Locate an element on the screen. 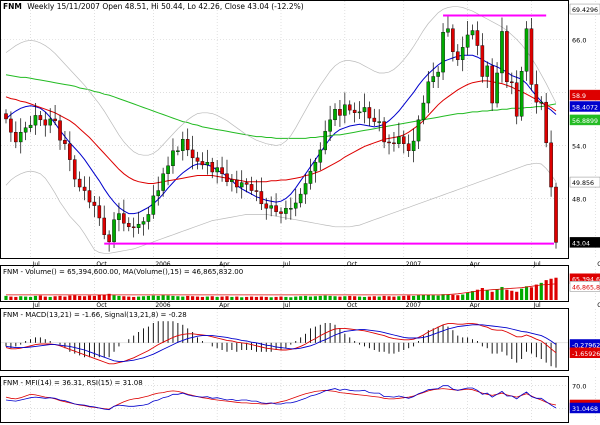 The width and height of the screenshot is (600, 425). x-axis-label-volume: Apr is located at coordinates (224, 305).